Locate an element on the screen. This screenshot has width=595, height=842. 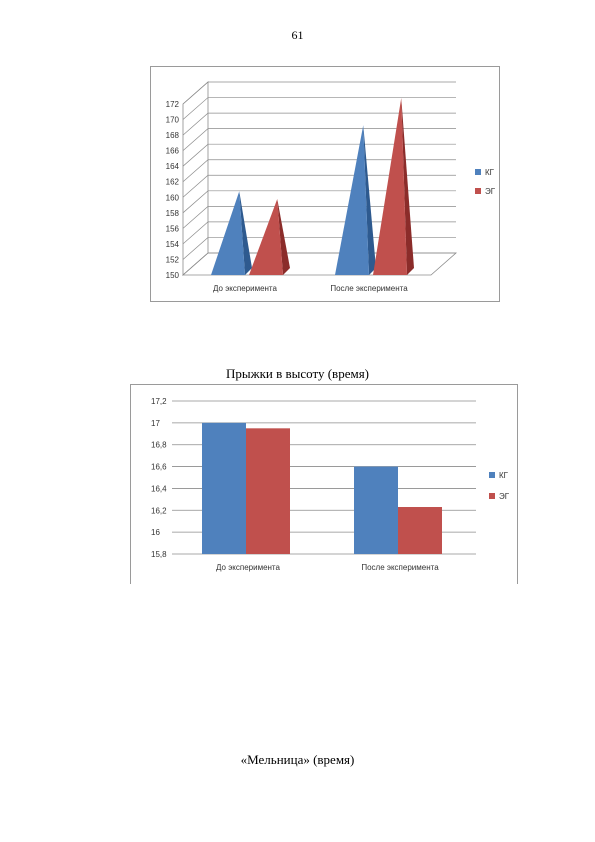
page-number: 61 is located at coordinates (297, 35).